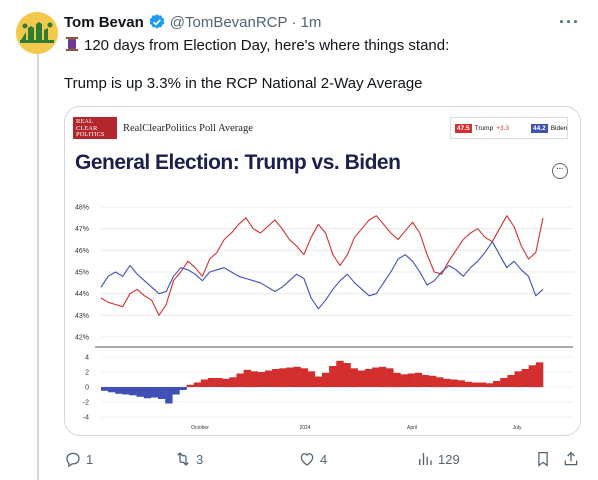 The image size is (598, 480). What do you see at coordinates (311, 22) in the screenshot?
I see `tweet-timestamp: 1m` at bounding box center [311, 22].